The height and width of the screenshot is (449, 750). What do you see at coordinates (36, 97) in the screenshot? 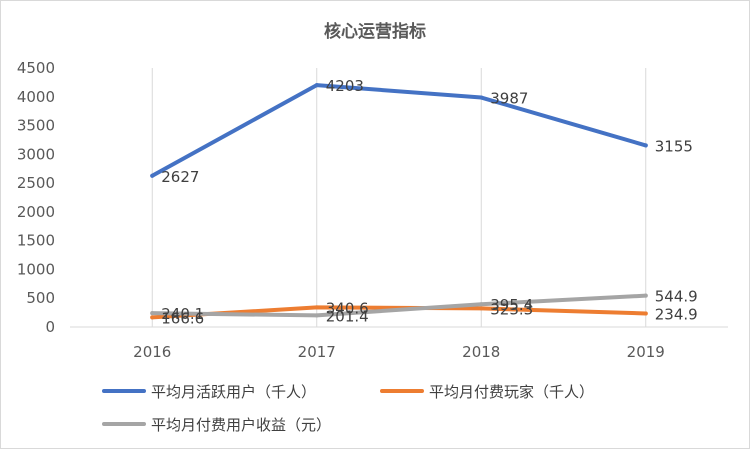
I see `y-tick-label: 4000` at bounding box center [36, 97].